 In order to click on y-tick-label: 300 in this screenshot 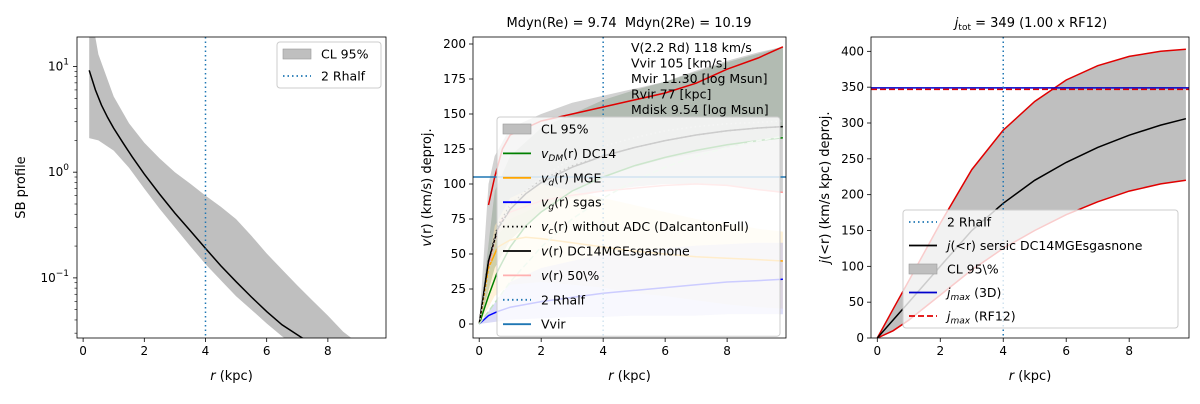, I will do `click(852, 123)`.